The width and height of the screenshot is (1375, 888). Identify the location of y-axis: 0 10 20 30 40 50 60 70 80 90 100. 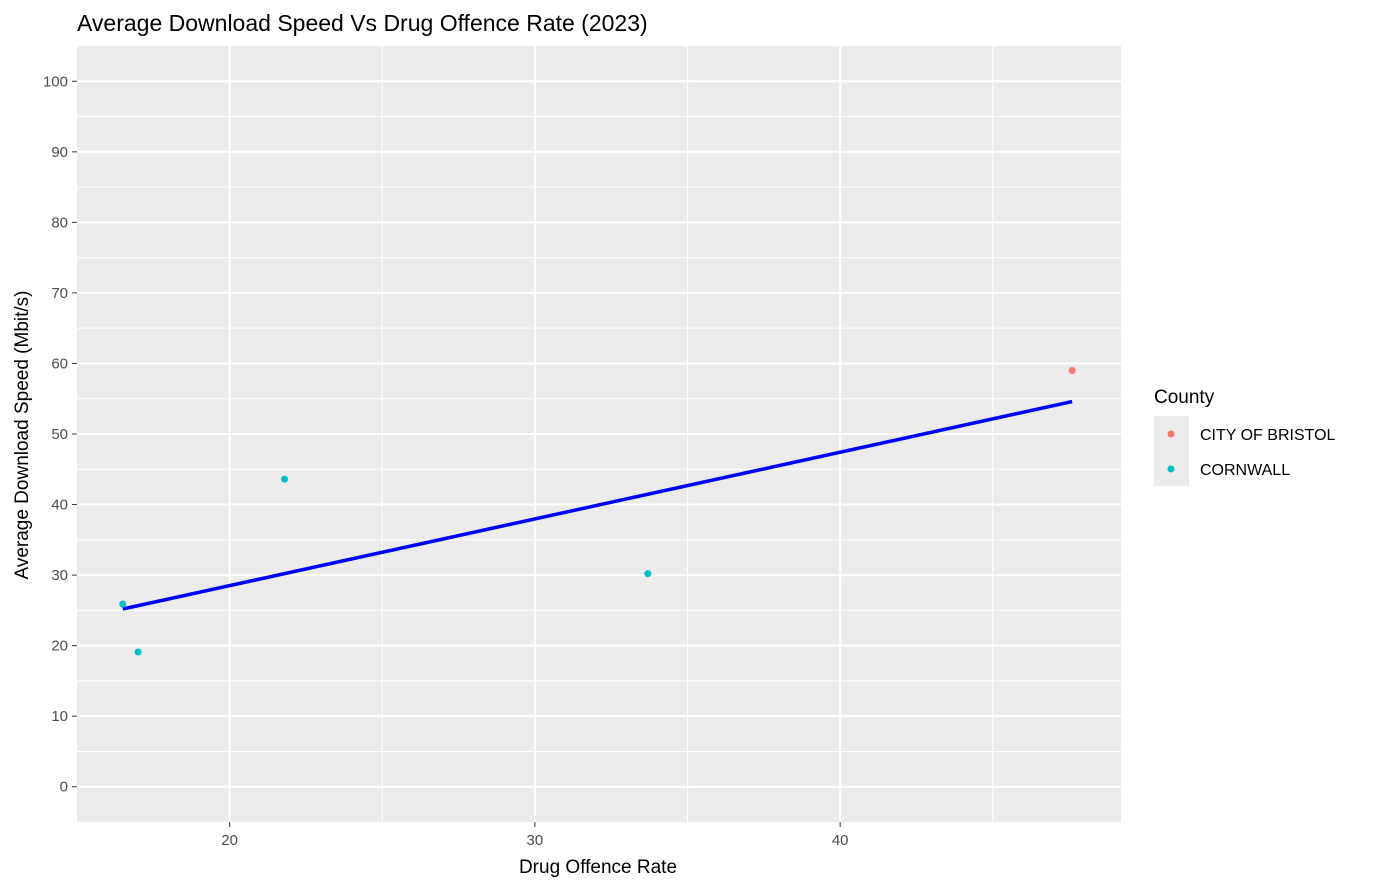
(60, 434).